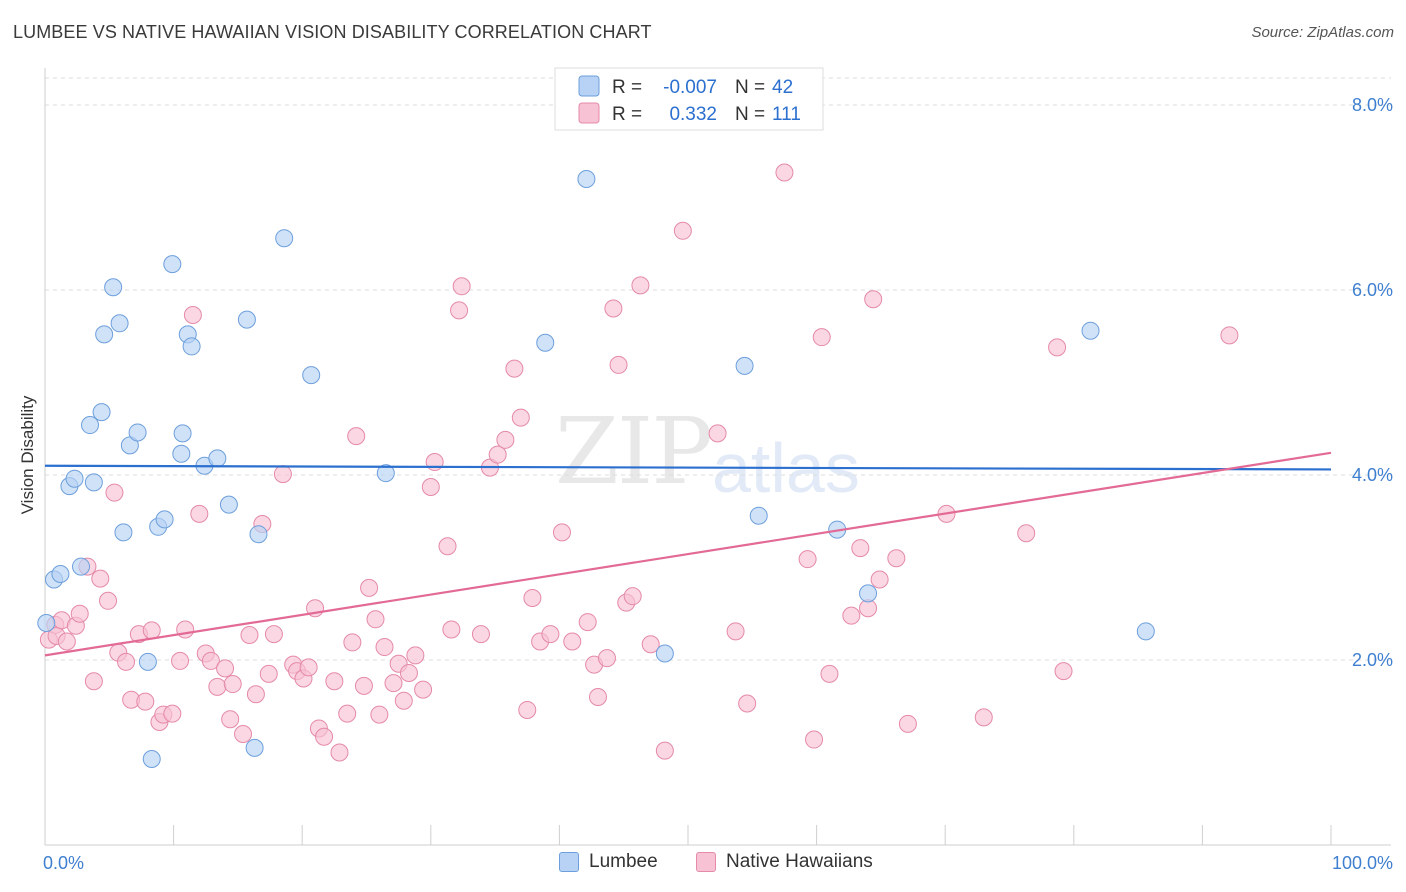 The height and width of the screenshot is (892, 1406). Describe the element at coordinates (627, 87) in the screenshot. I see `legend-r-label-lumbee: R =` at that location.